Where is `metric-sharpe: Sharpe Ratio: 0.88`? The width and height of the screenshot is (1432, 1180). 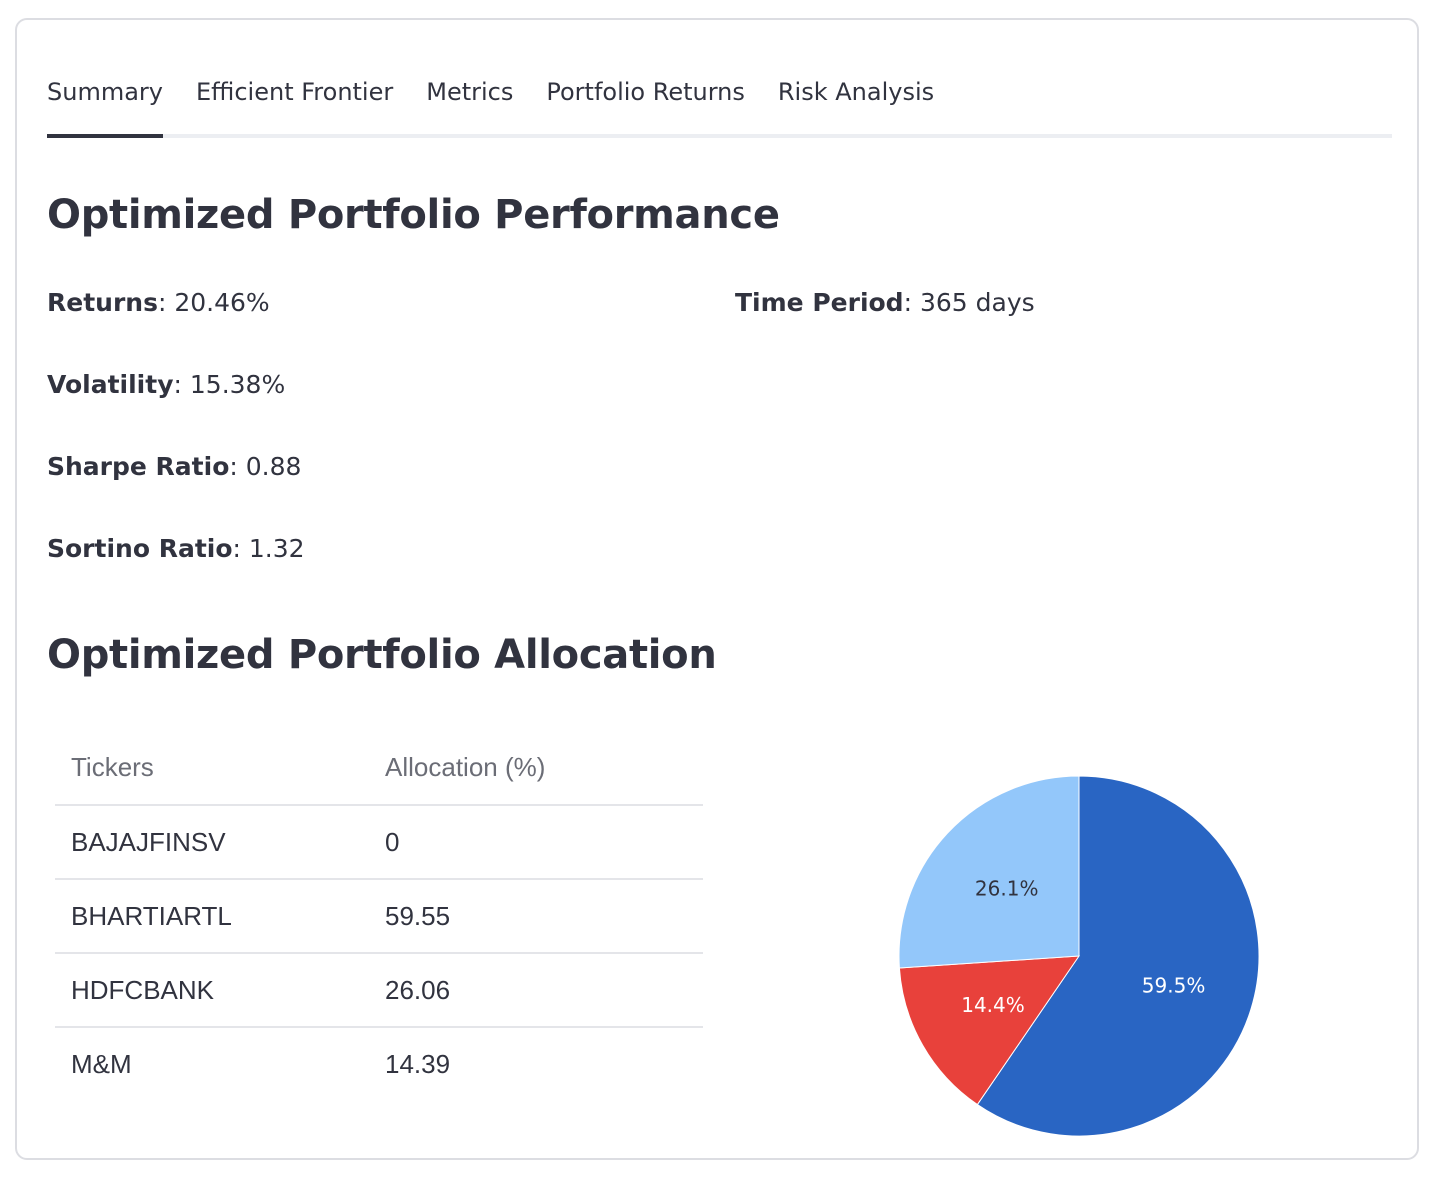
metric-sharpe: Sharpe Ratio: 0.88 is located at coordinates (174, 466).